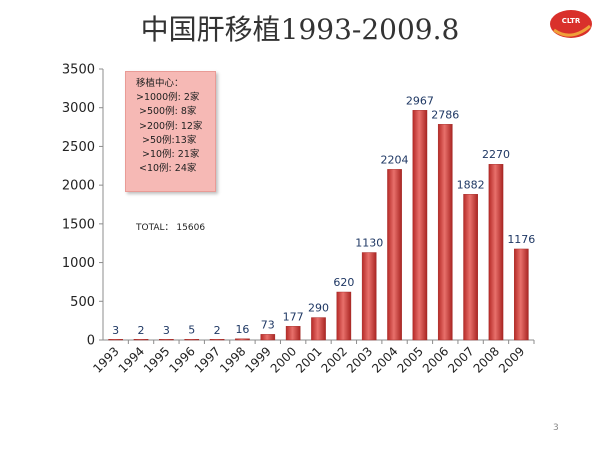 Image resolution: width=600 pixels, height=452 pixels. What do you see at coordinates (169, 140) in the screenshot?
I see `info-box-line: >50例:13家` at bounding box center [169, 140].